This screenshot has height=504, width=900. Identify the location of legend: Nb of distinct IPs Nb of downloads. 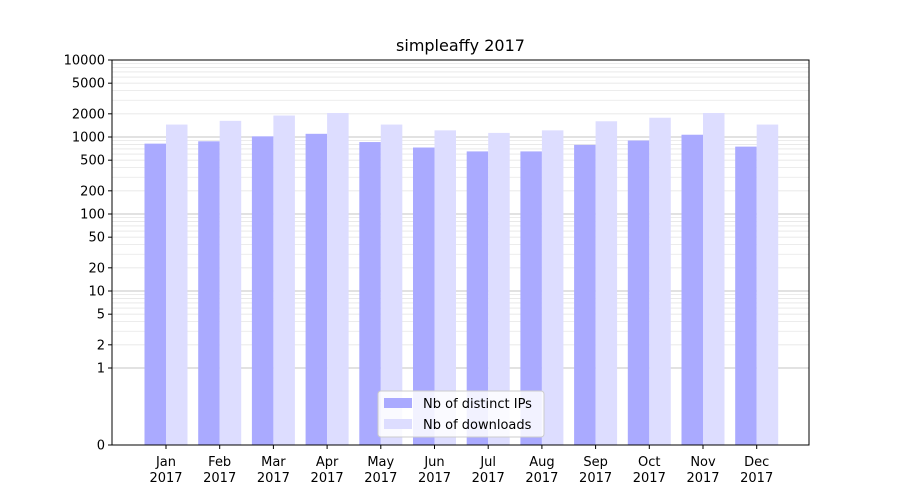
(461, 414).